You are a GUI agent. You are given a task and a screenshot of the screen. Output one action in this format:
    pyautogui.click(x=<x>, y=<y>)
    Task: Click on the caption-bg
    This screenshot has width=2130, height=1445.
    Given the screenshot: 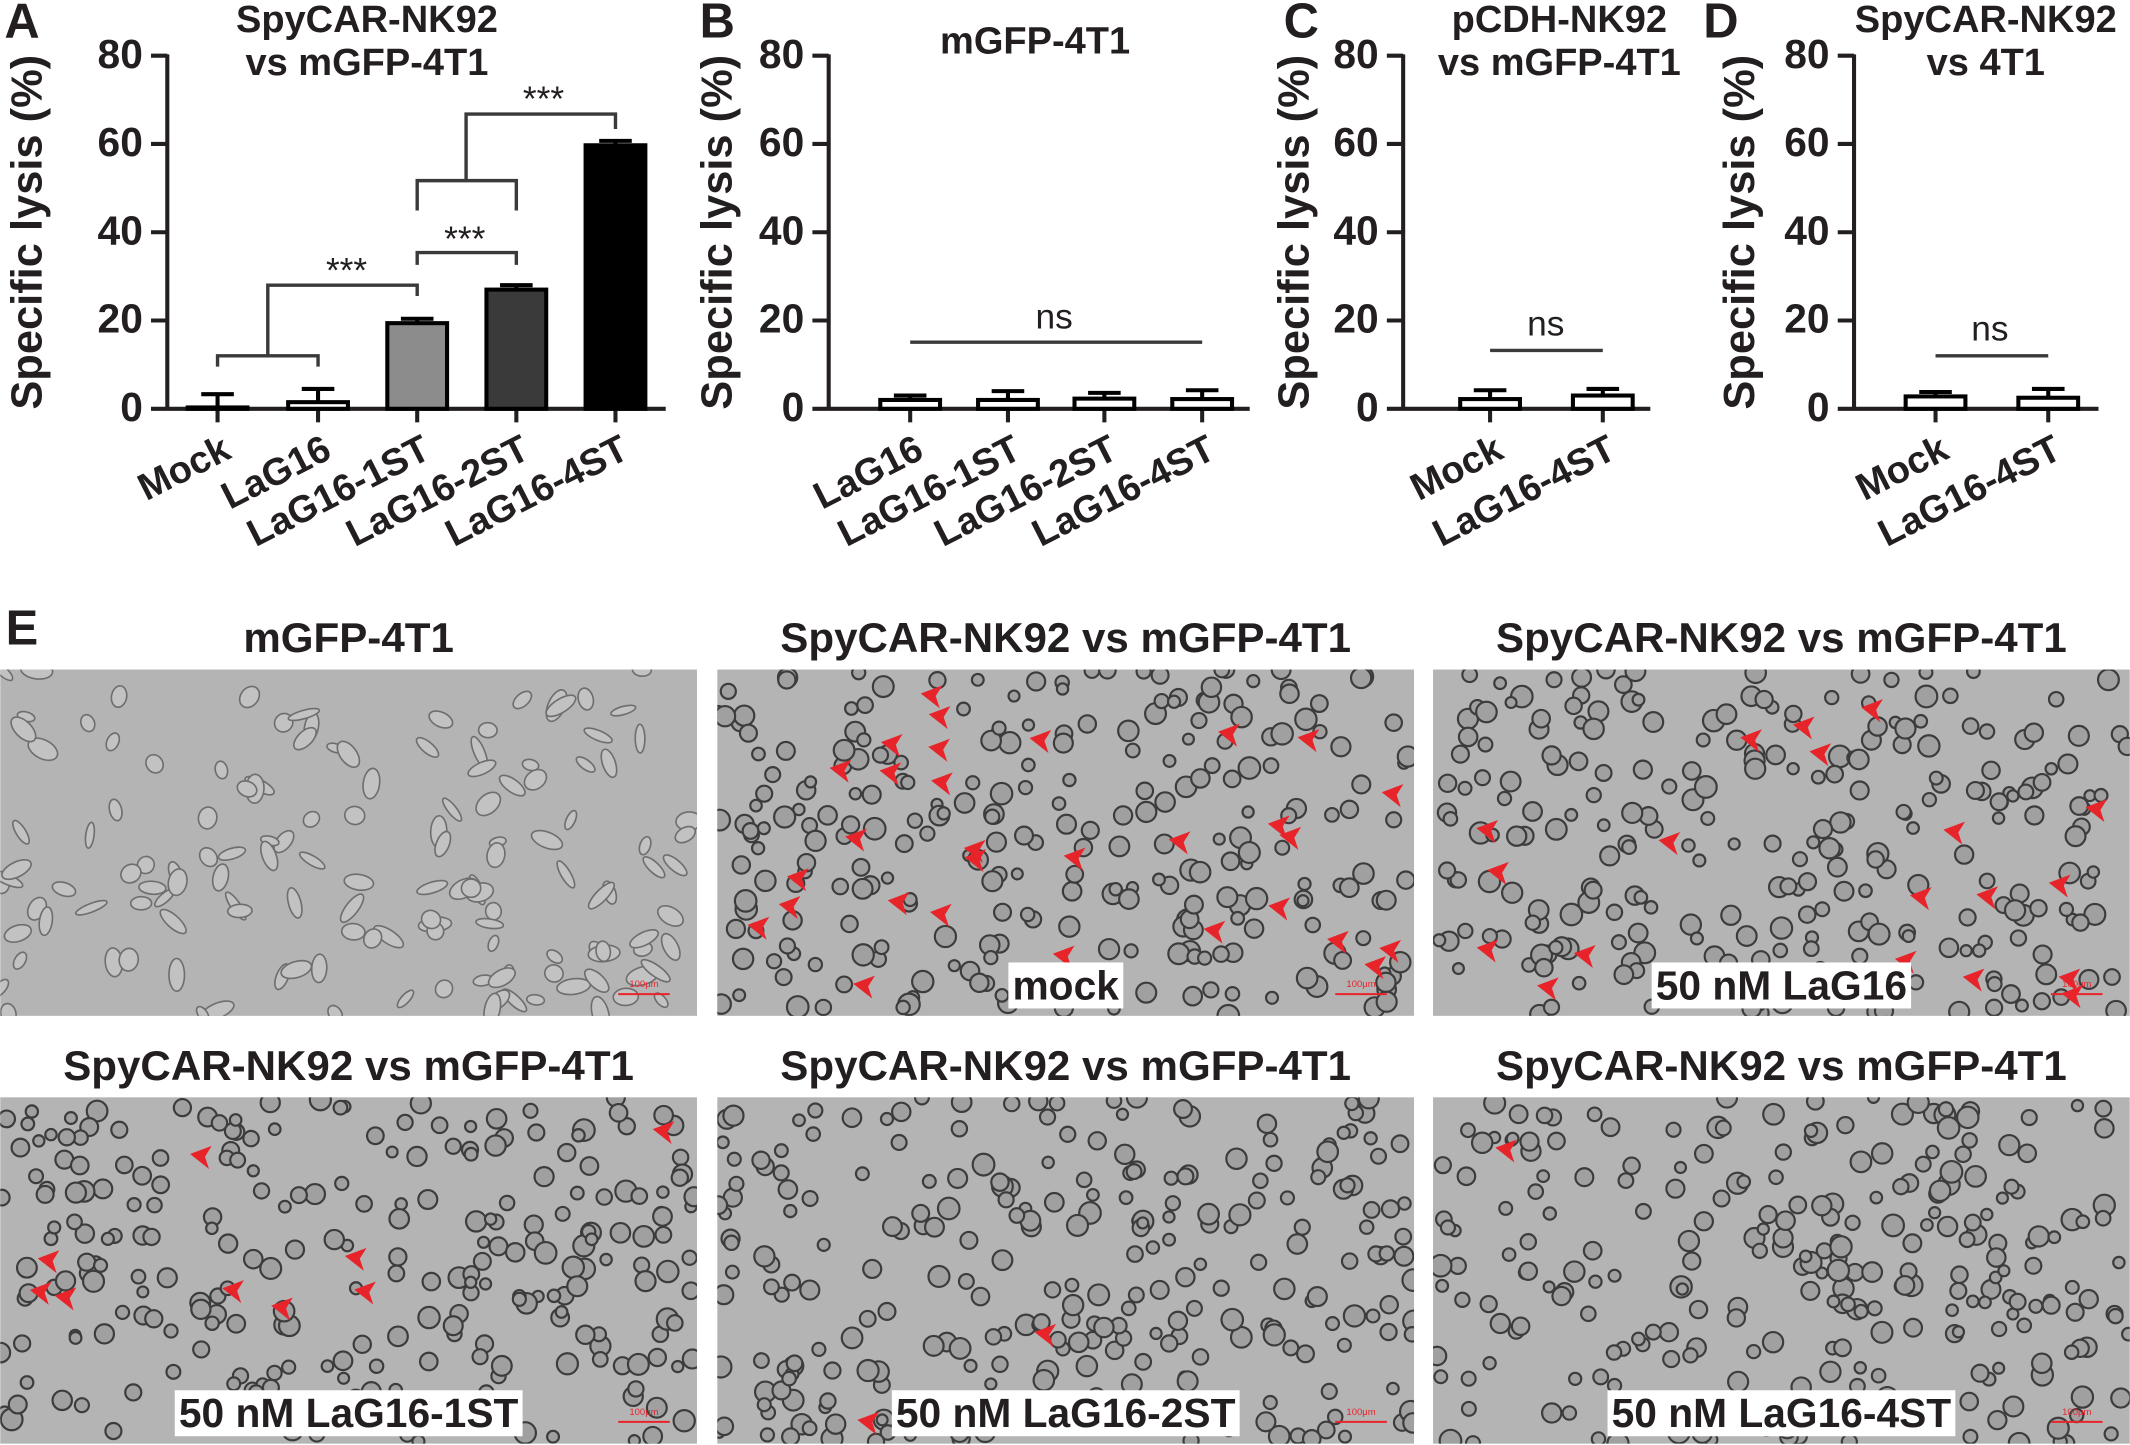 What is the action you would take?
    pyautogui.click(x=1066, y=985)
    